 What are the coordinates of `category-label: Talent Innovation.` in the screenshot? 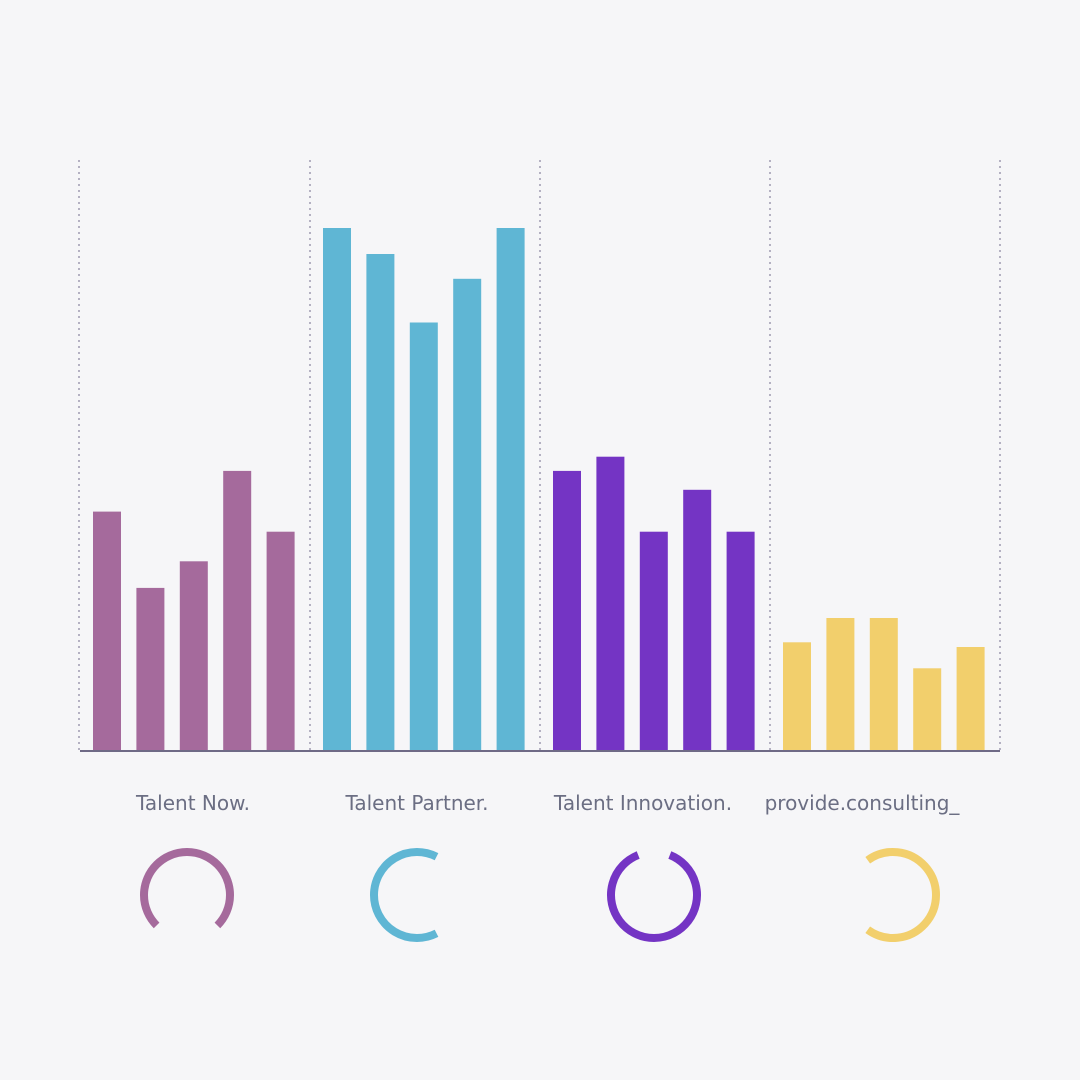 It's located at (642, 803).